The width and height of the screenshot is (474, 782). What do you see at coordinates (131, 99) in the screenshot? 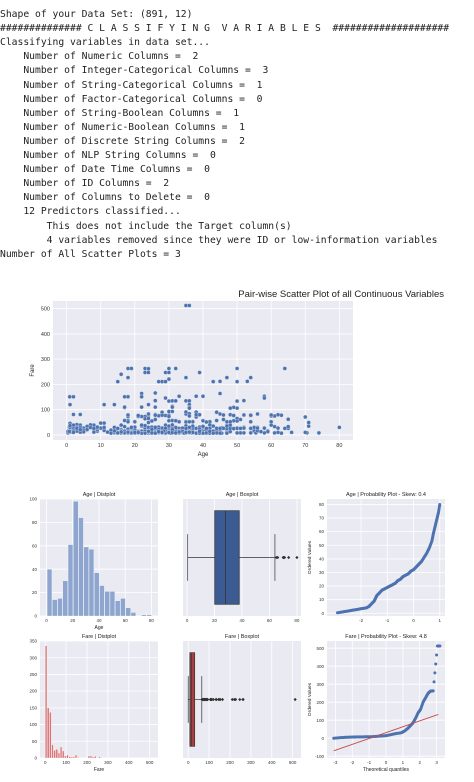
I see `console-line: Number of Factor-Categorical Columns = 0` at bounding box center [131, 99].